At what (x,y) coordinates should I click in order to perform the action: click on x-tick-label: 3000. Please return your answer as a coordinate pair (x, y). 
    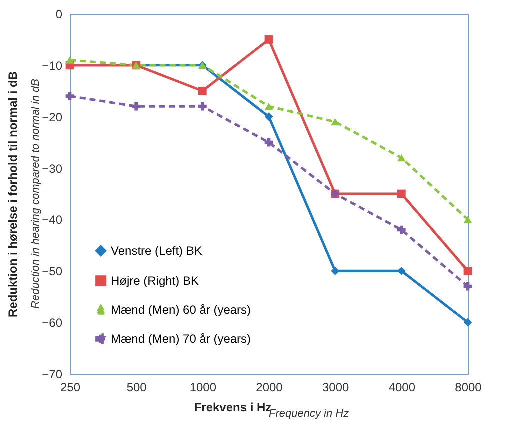
    Looking at the image, I should click on (336, 387).